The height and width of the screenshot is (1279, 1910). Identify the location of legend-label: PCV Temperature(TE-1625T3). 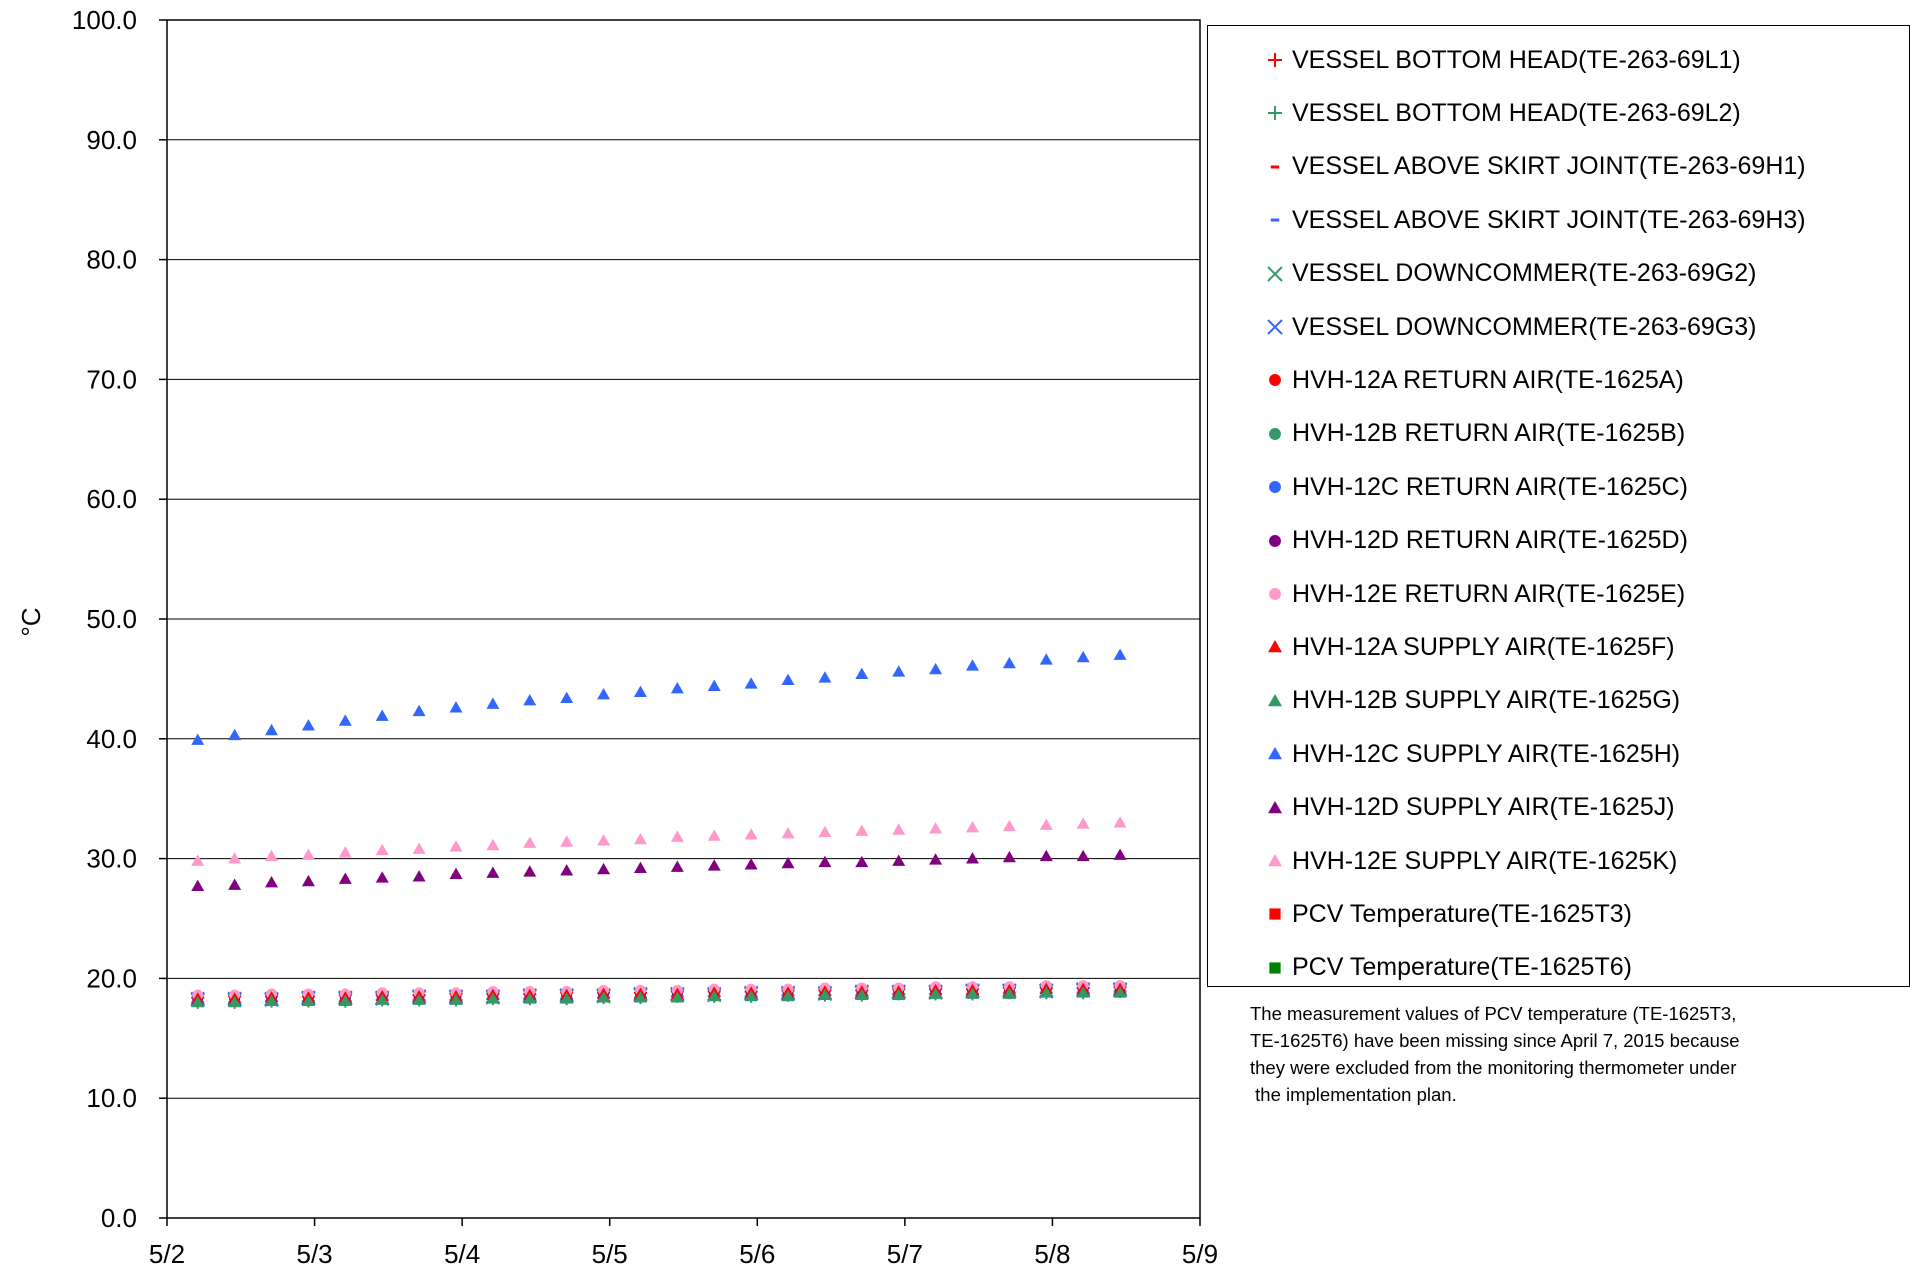
(1462, 913).